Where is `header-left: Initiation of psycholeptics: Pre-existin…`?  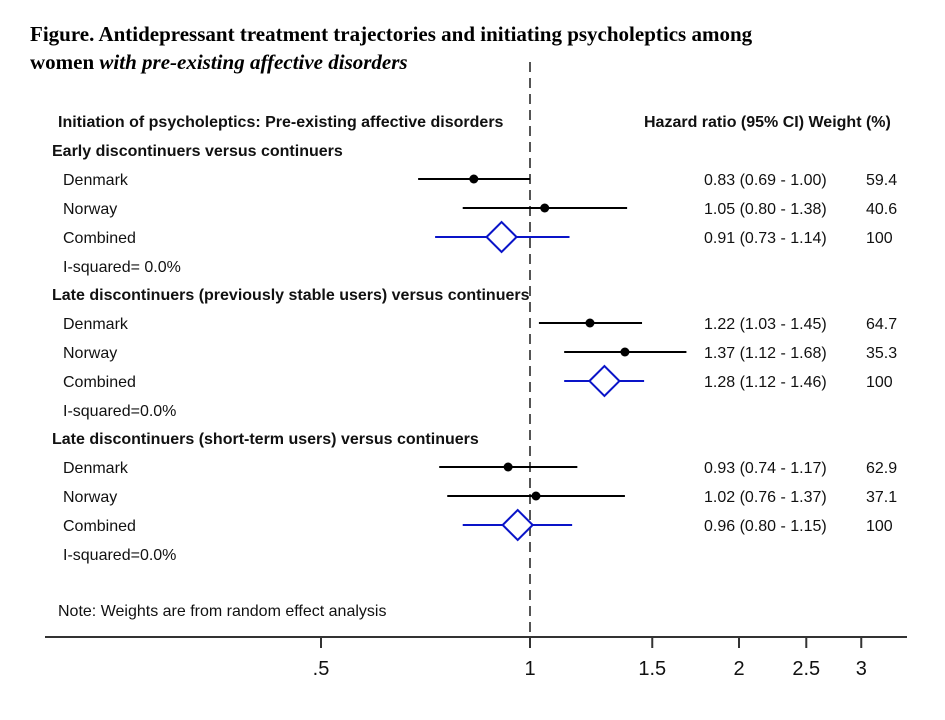
header-left: Initiation of psycholeptics: Pre-existin… is located at coordinates (281, 122).